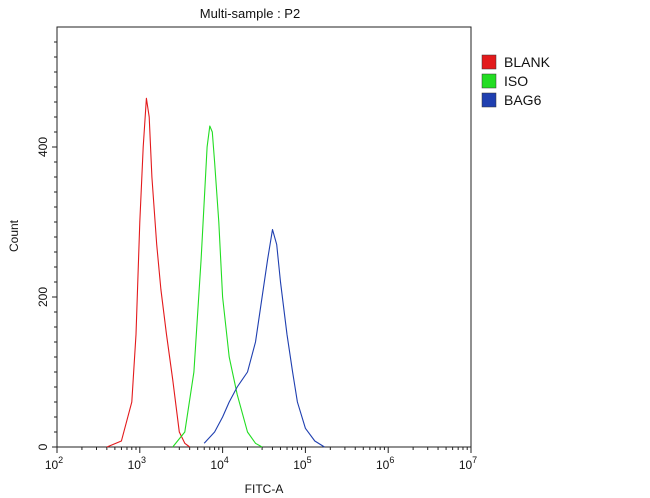  What do you see at coordinates (302, 463) in the screenshot?
I see `x-tick-label: 10⁵` at bounding box center [302, 463].